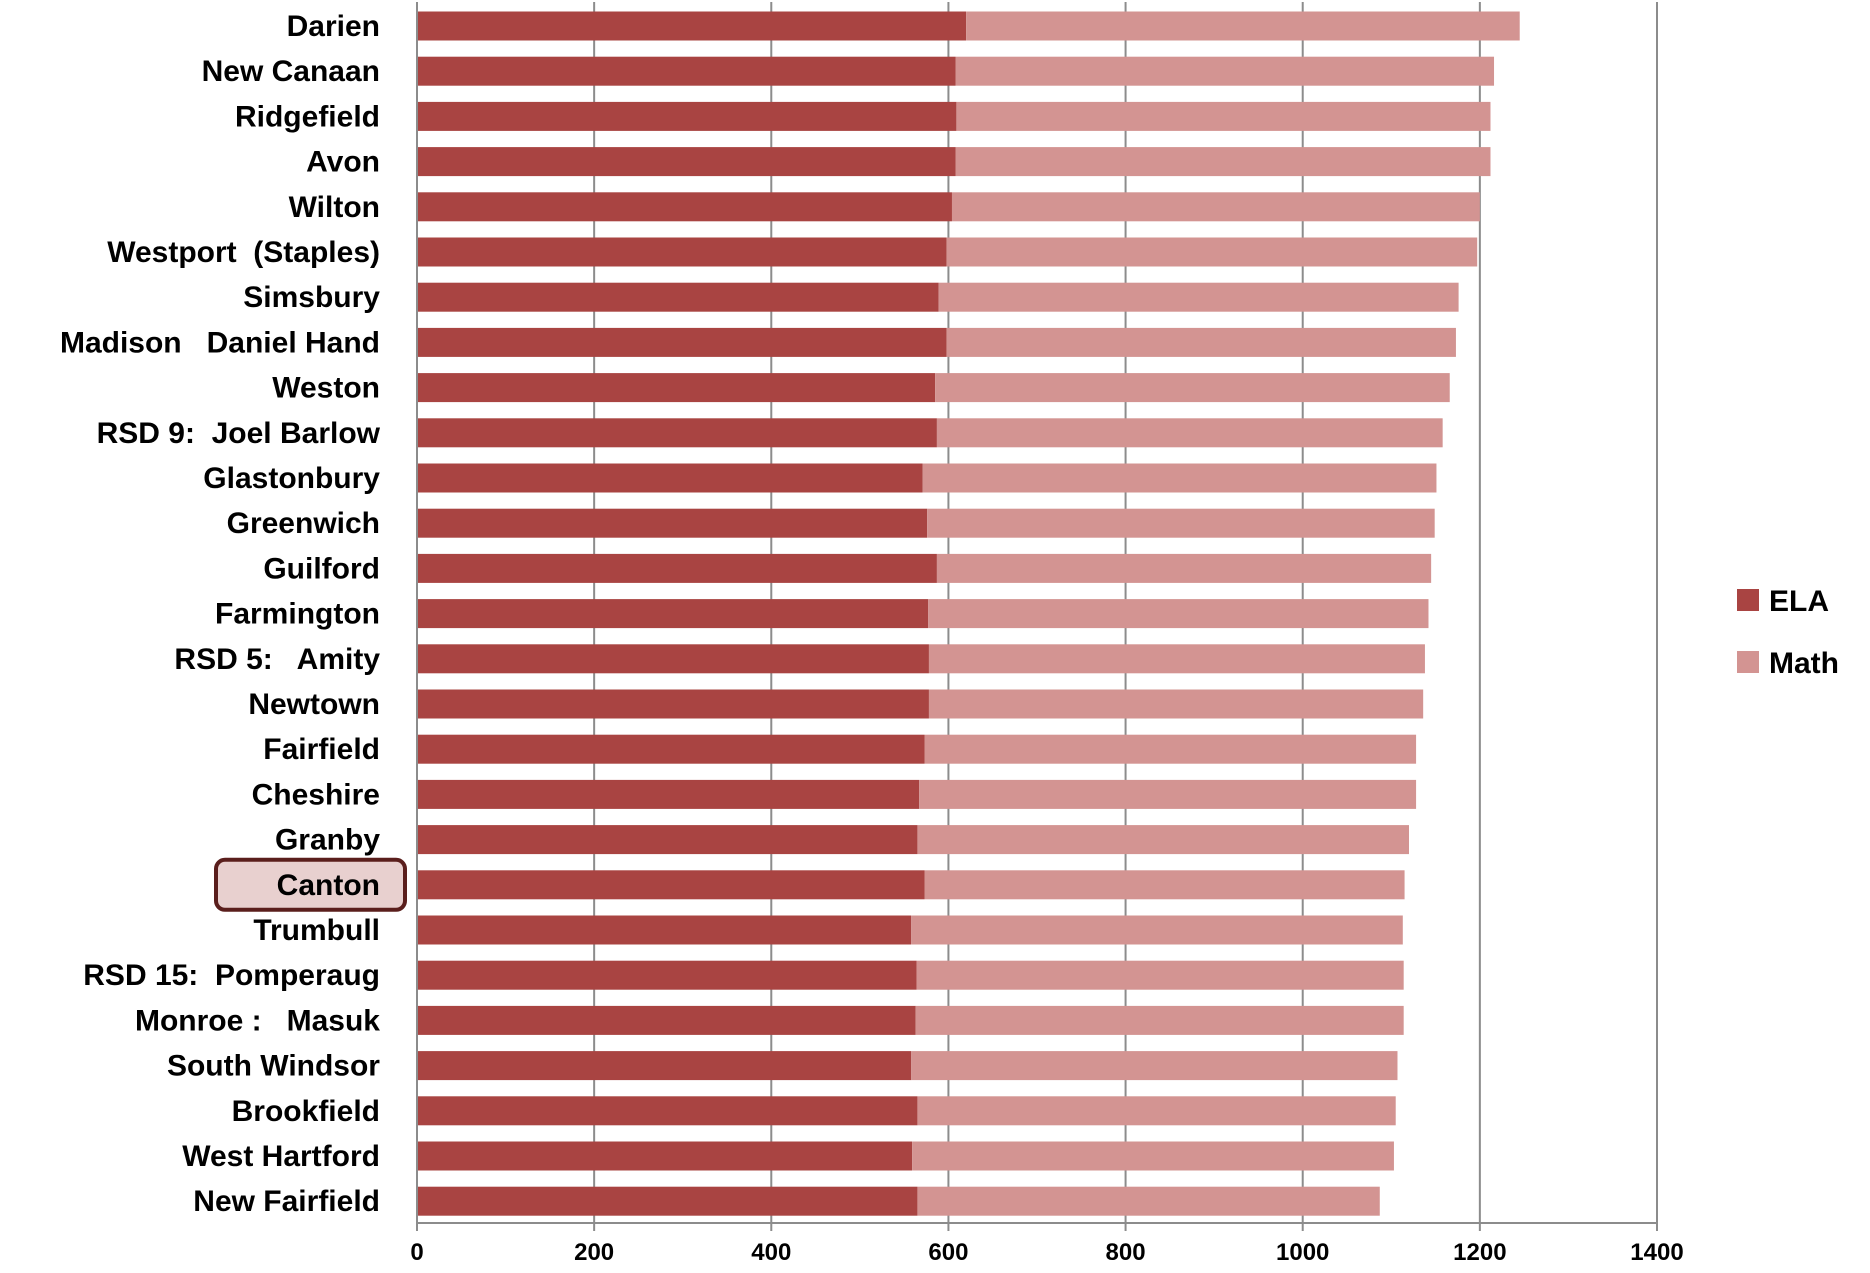  Describe the element at coordinates (1656, 1252) in the screenshot. I see `x-tick-label: 1400` at that location.